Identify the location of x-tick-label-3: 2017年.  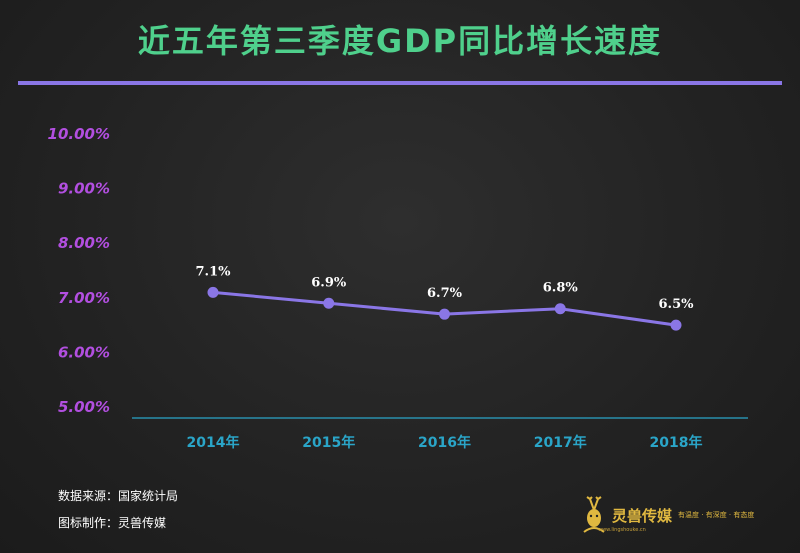
(560, 442).